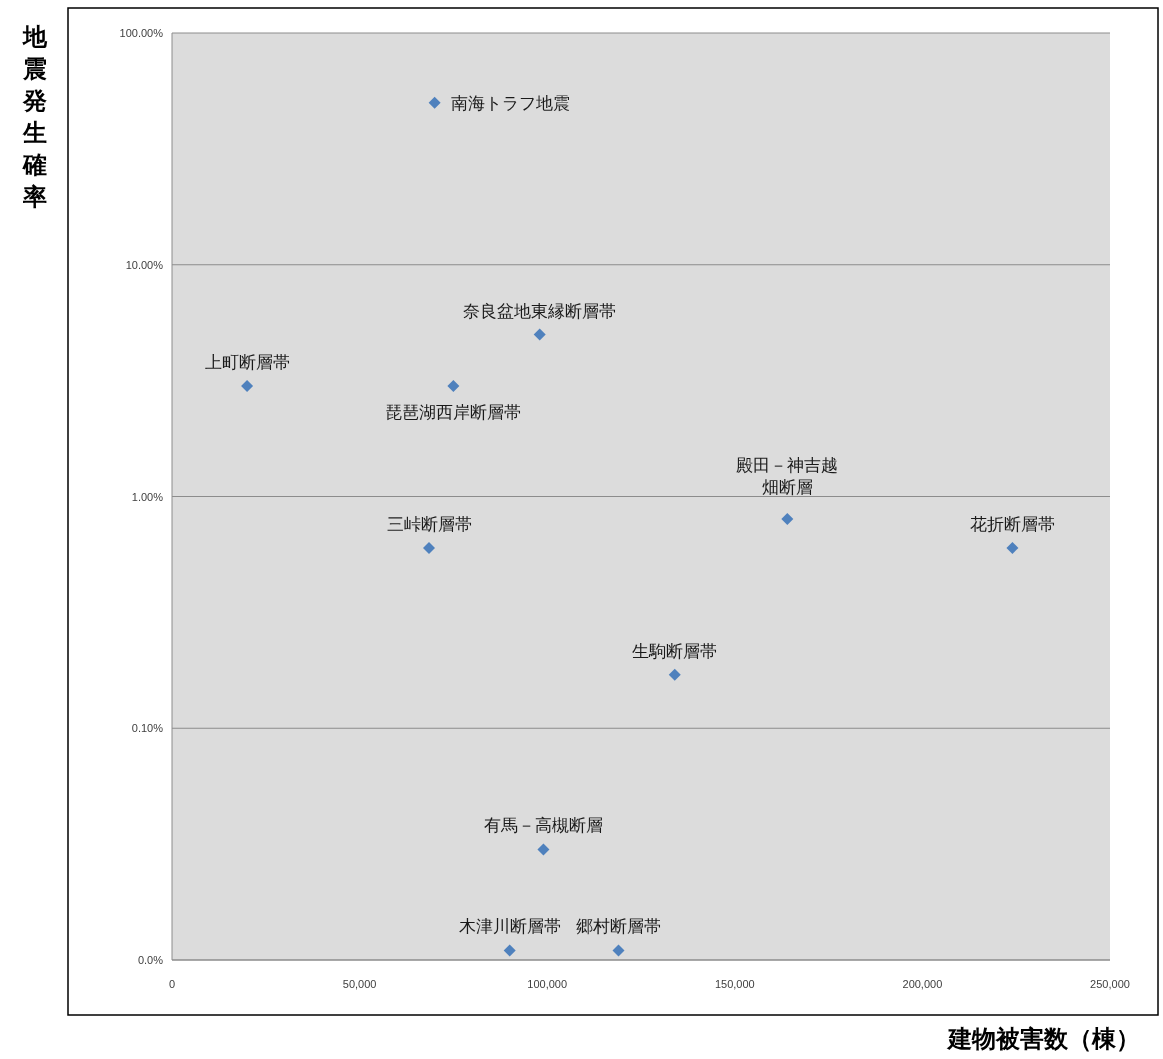  What do you see at coordinates (172, 984) in the screenshot?
I see `x-tick-label: 0` at bounding box center [172, 984].